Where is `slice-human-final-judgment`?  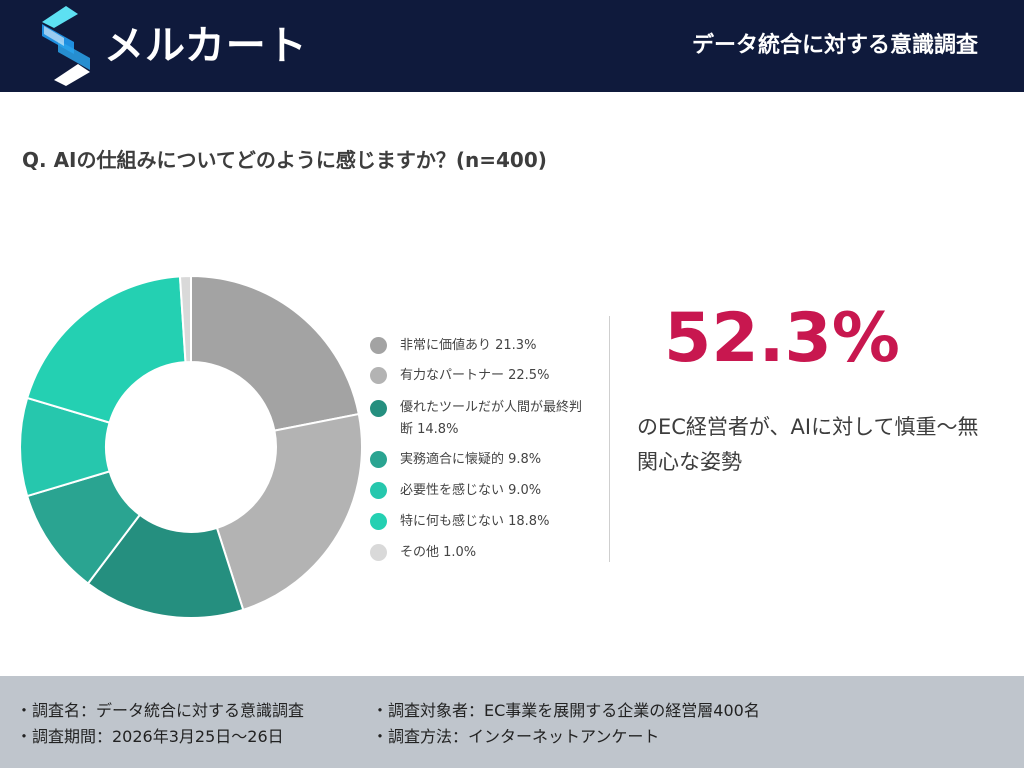 slice-human-final-judgment is located at coordinates (165, 566).